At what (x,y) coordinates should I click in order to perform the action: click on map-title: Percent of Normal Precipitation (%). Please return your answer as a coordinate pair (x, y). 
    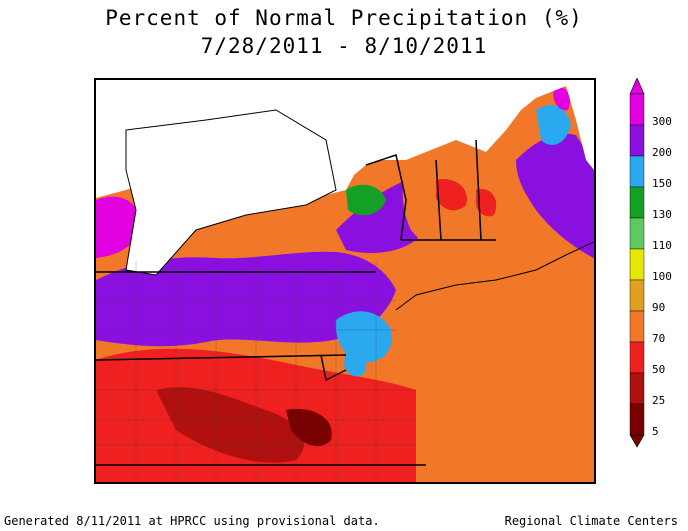
    Looking at the image, I should click on (344, 18).